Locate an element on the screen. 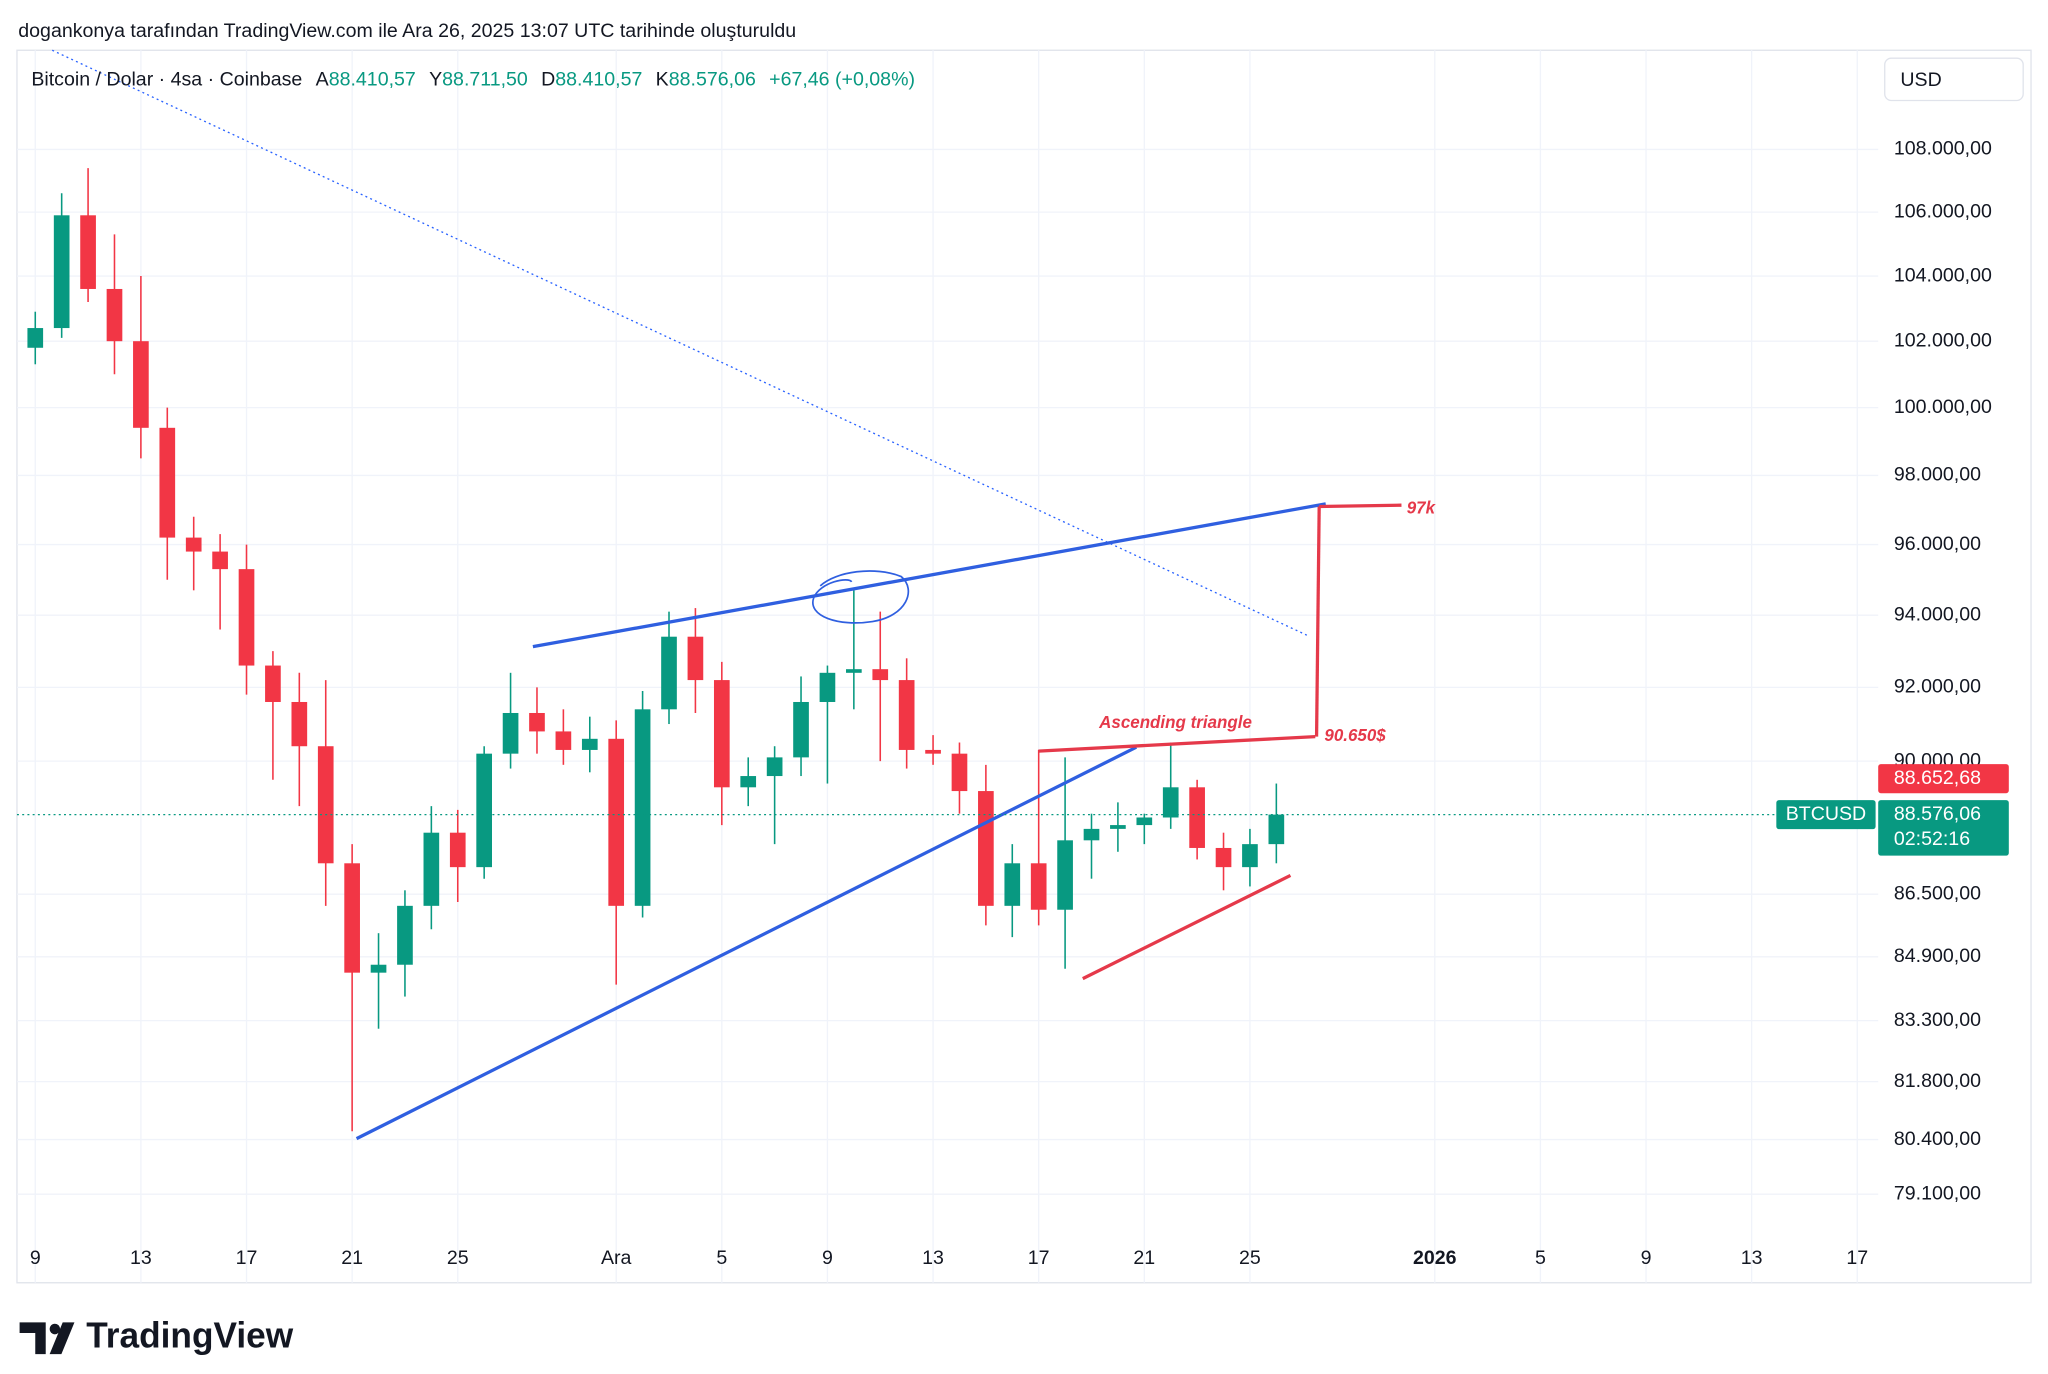  y-tick-label: 83.300,00 is located at coordinates (1937, 1020).